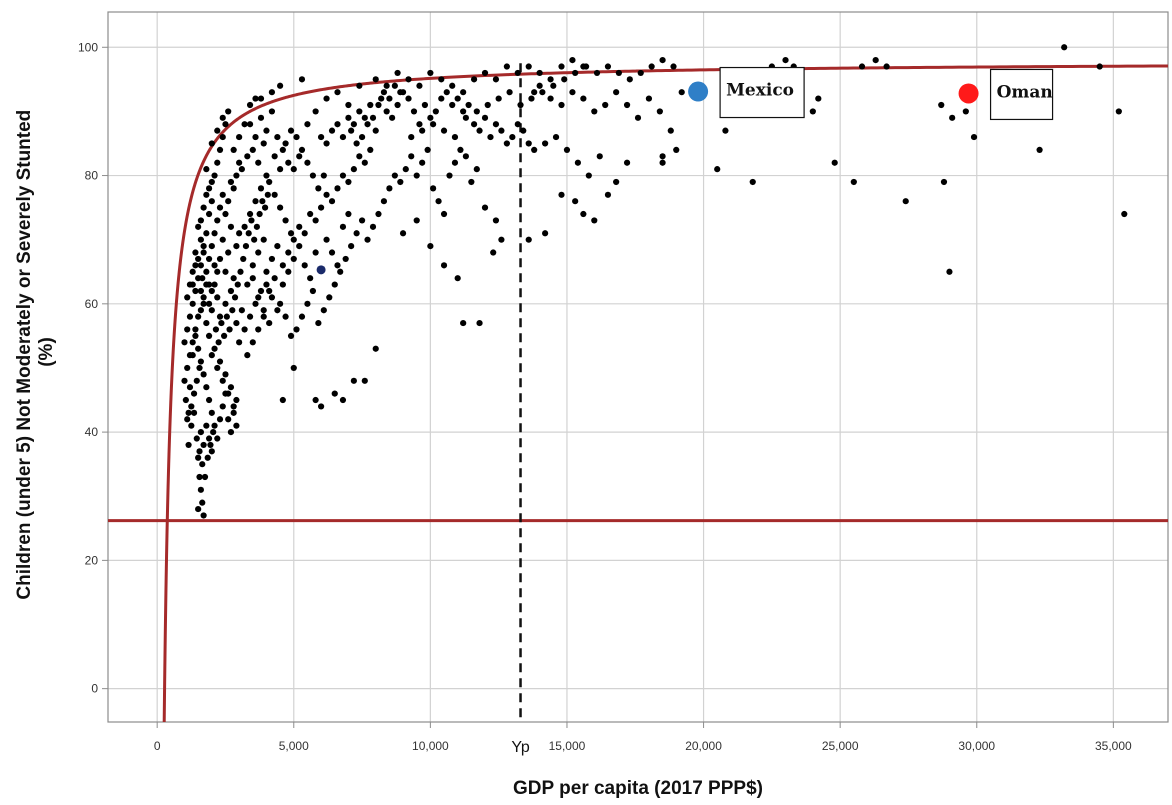 The height and width of the screenshot is (805, 1172). I want to click on x-tick-label: 30,000, so click(976, 746).